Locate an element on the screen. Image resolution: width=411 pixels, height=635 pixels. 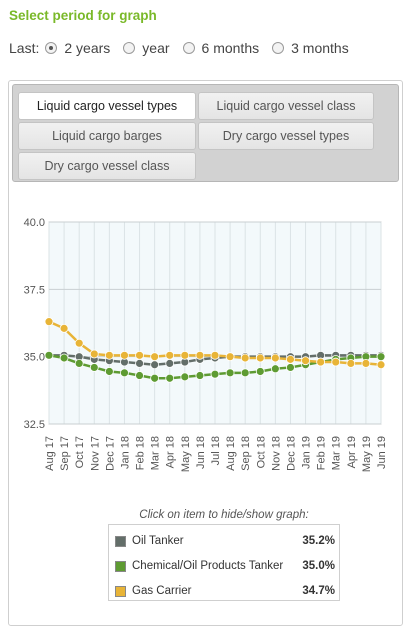
legend-caption: Click on item to hide/show graph: is located at coordinates (224, 515).